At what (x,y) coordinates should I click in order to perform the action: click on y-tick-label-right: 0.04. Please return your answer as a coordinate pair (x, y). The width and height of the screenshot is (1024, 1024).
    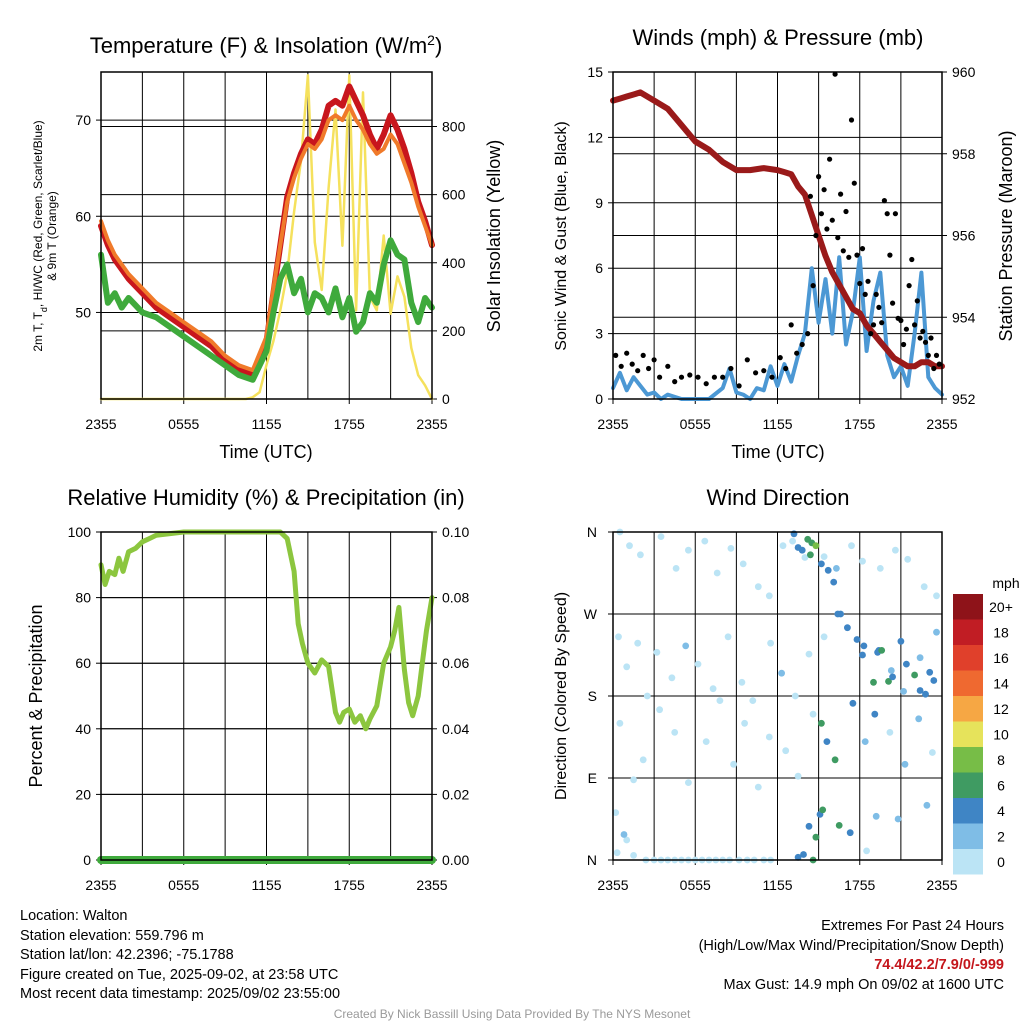
    Looking at the image, I should click on (455, 729).